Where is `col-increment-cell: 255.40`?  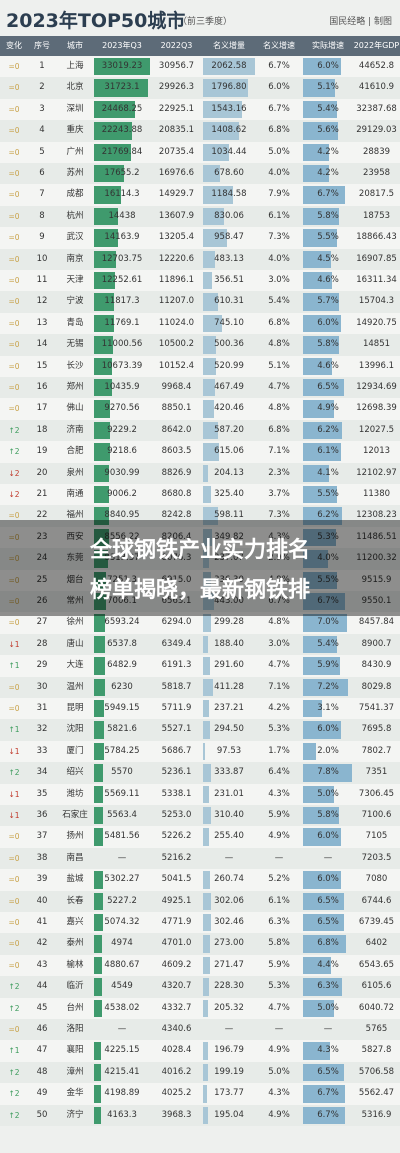 col-increment-cell: 255.40 is located at coordinates (229, 836).